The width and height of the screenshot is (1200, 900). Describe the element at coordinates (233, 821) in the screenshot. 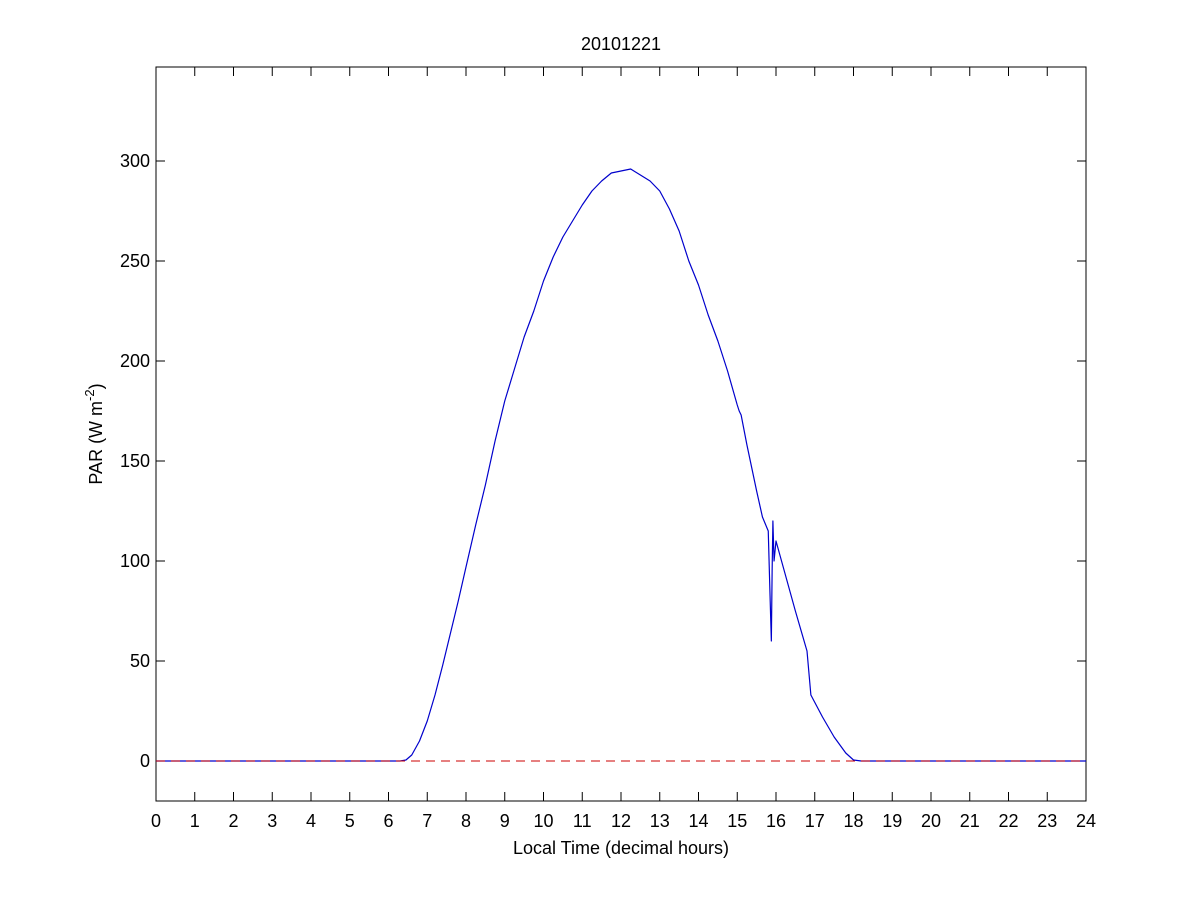

I see `x-tick-label: 2` at that location.